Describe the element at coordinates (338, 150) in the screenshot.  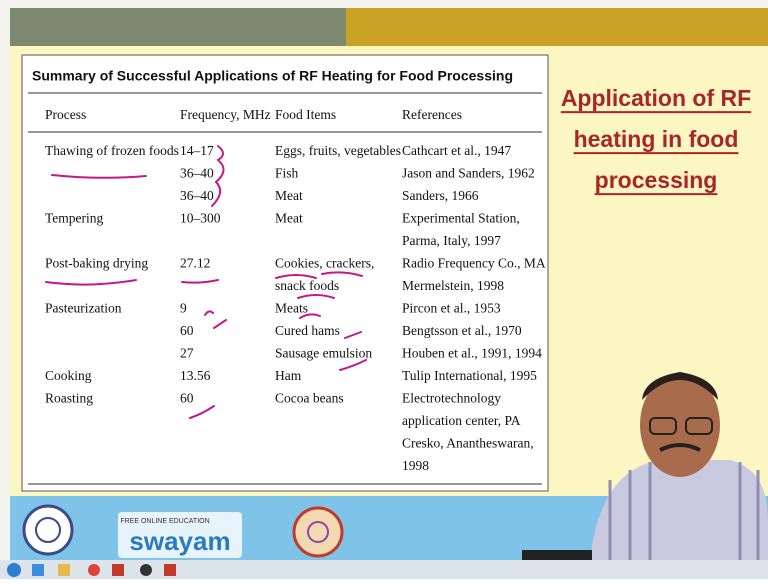
I see `table-cell: Eggs, fruits, vegetables` at that location.